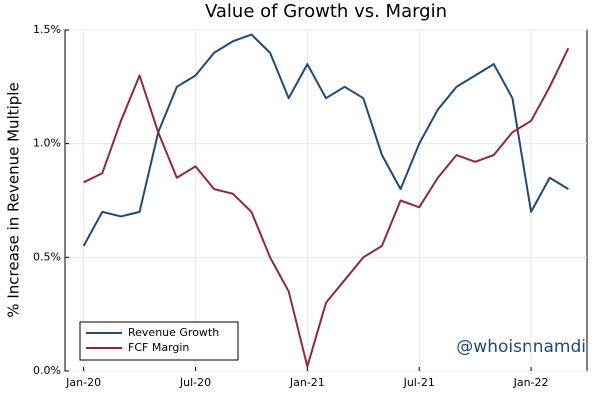 This screenshot has width=600, height=400. Describe the element at coordinates (47, 29) in the screenshot. I see `y-tick-label: 1.5%` at that location.